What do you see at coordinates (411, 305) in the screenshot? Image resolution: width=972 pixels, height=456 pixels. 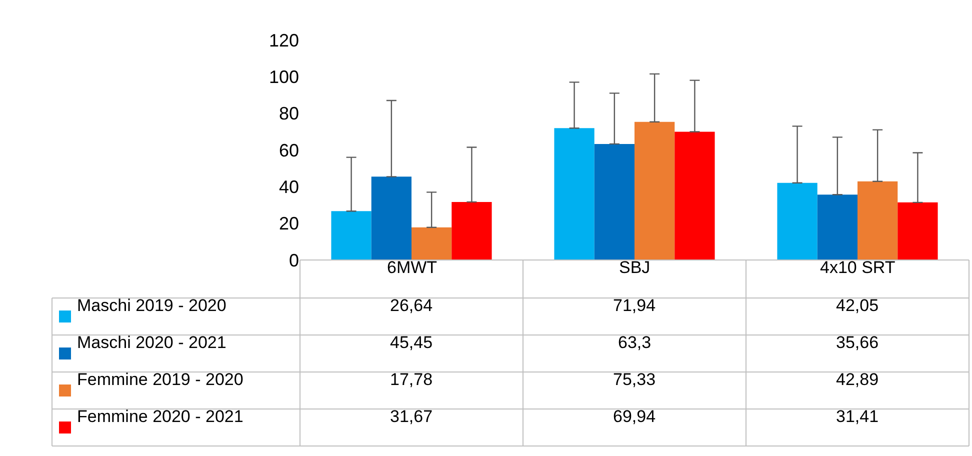 I see `data-label: 26,64` at bounding box center [411, 305].